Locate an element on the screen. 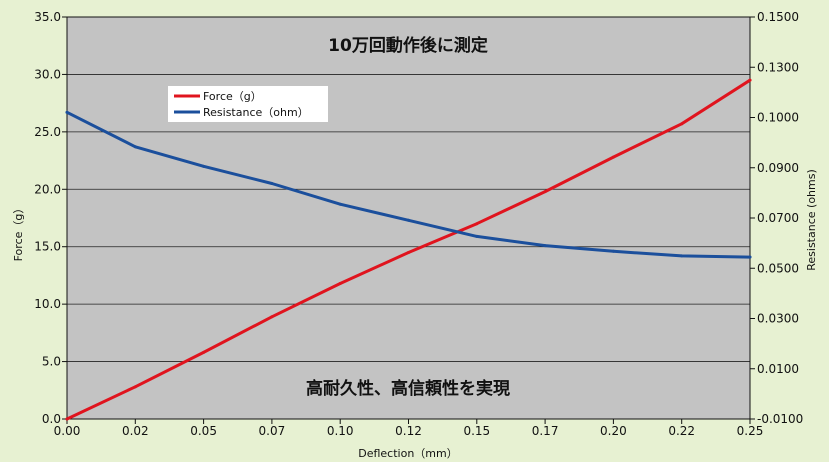 This screenshot has width=829, height=462. y2-tick-label: 0.0500 is located at coordinates (778, 268).